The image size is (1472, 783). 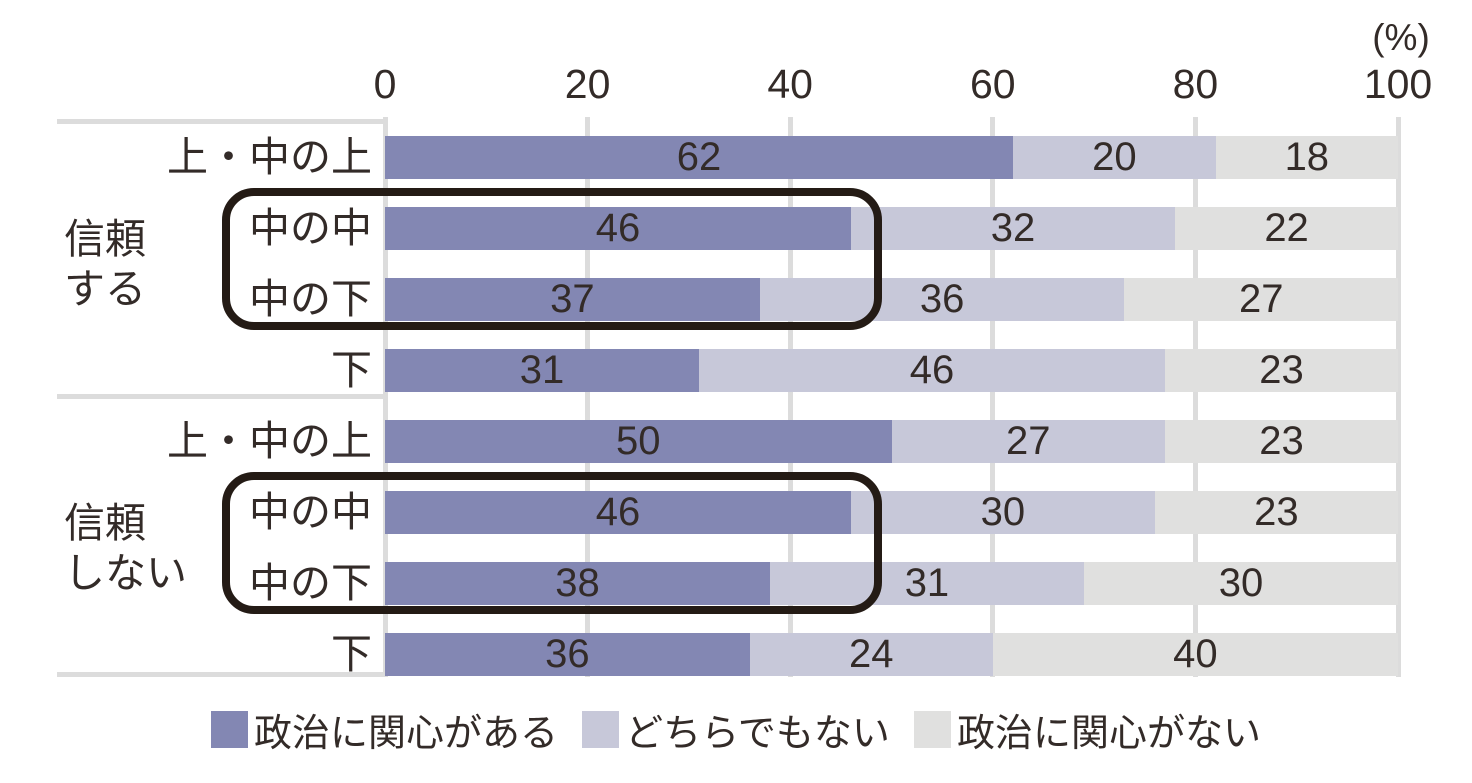 I want to click on bar-segment-政治に関心がある: 37, so click(x=572, y=299).